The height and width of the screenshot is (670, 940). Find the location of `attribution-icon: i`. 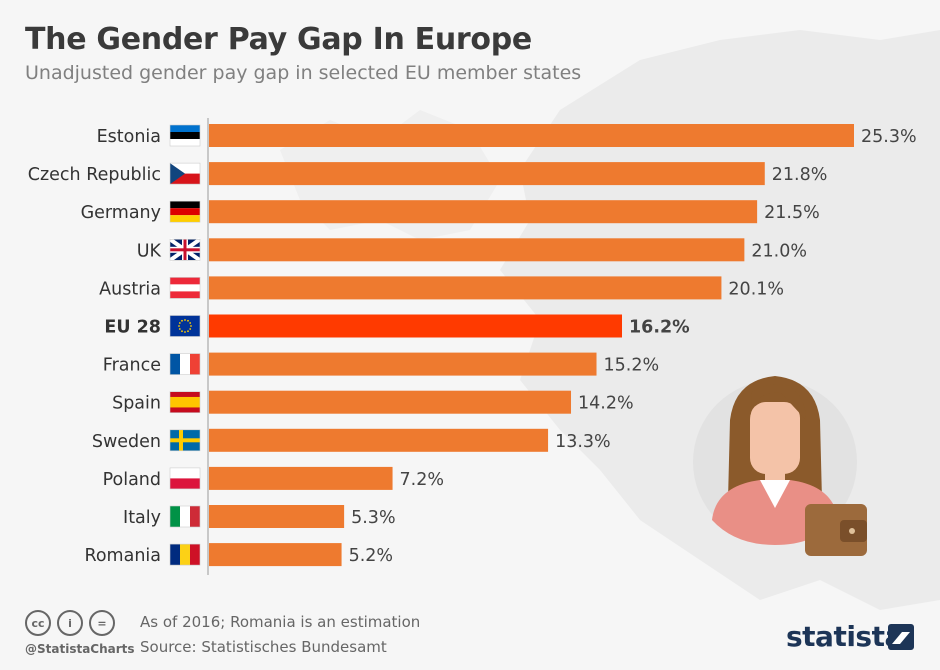

attribution-icon: i is located at coordinates (70, 623).